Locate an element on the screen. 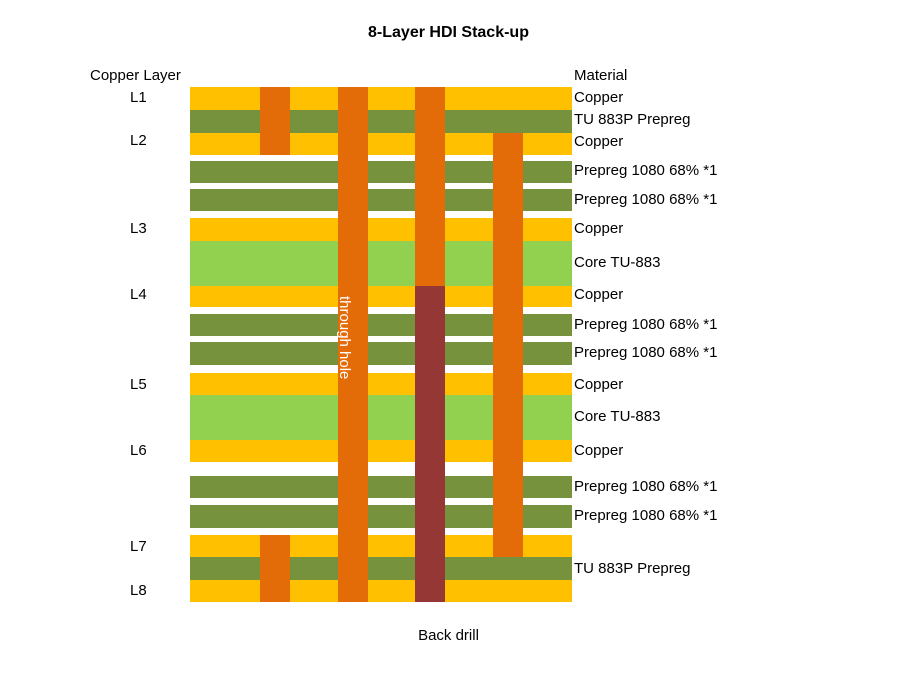 Image resolution: width=897 pixels, height=673 pixels. layer-label-l1: L1 is located at coordinates (138, 97).